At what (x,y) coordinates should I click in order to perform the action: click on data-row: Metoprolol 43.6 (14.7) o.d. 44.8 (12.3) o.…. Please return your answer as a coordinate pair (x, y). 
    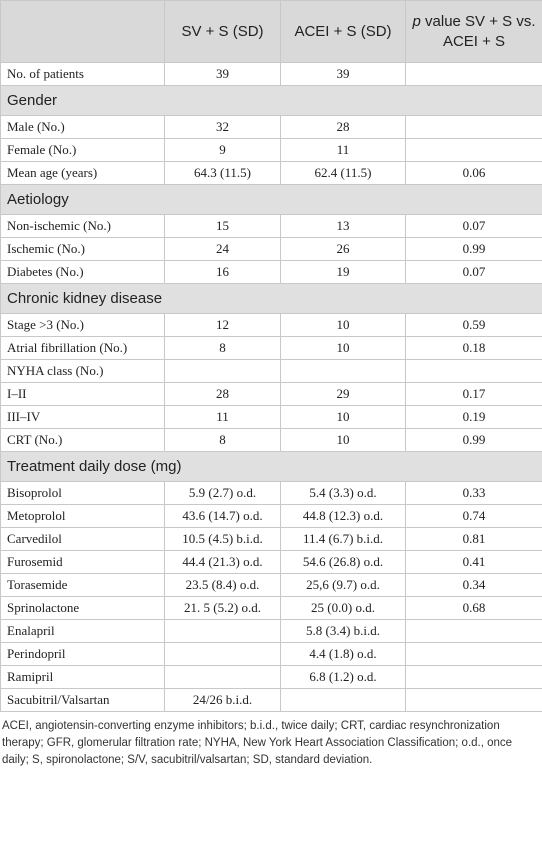
    Looking at the image, I should click on (271, 516).